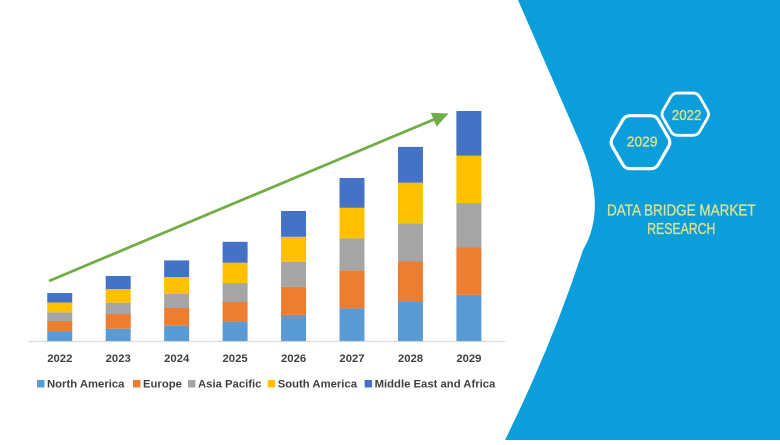 Image resolution: width=780 pixels, height=445 pixels. I want to click on svg-text: Middle East and Africa, so click(435, 384).